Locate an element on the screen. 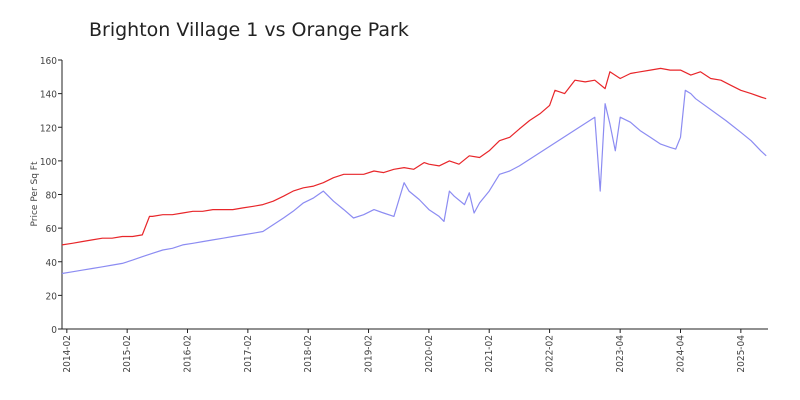 The width and height of the screenshot is (800, 400). y-axis-label: Price Per Sq Ft is located at coordinates (35, 193).